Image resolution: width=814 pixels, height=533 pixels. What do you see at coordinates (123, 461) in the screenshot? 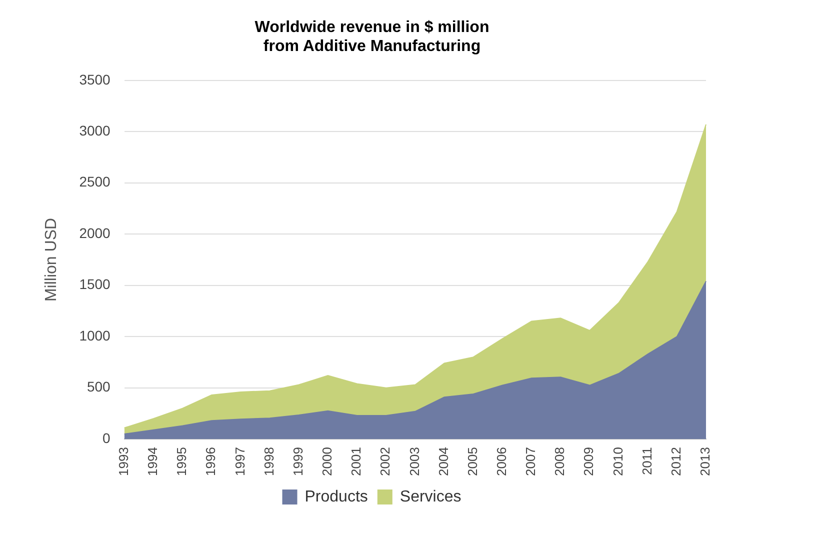
I see `x-tick-label: 1993` at bounding box center [123, 461].